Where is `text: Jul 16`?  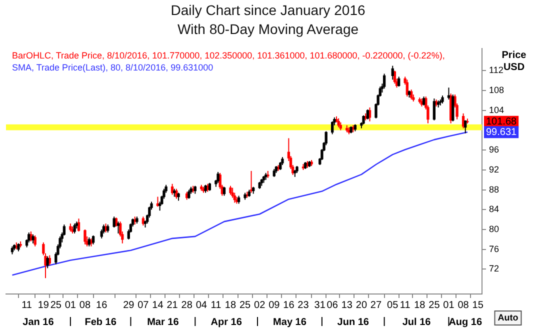 text: Jul 16 is located at coordinates (417, 322).